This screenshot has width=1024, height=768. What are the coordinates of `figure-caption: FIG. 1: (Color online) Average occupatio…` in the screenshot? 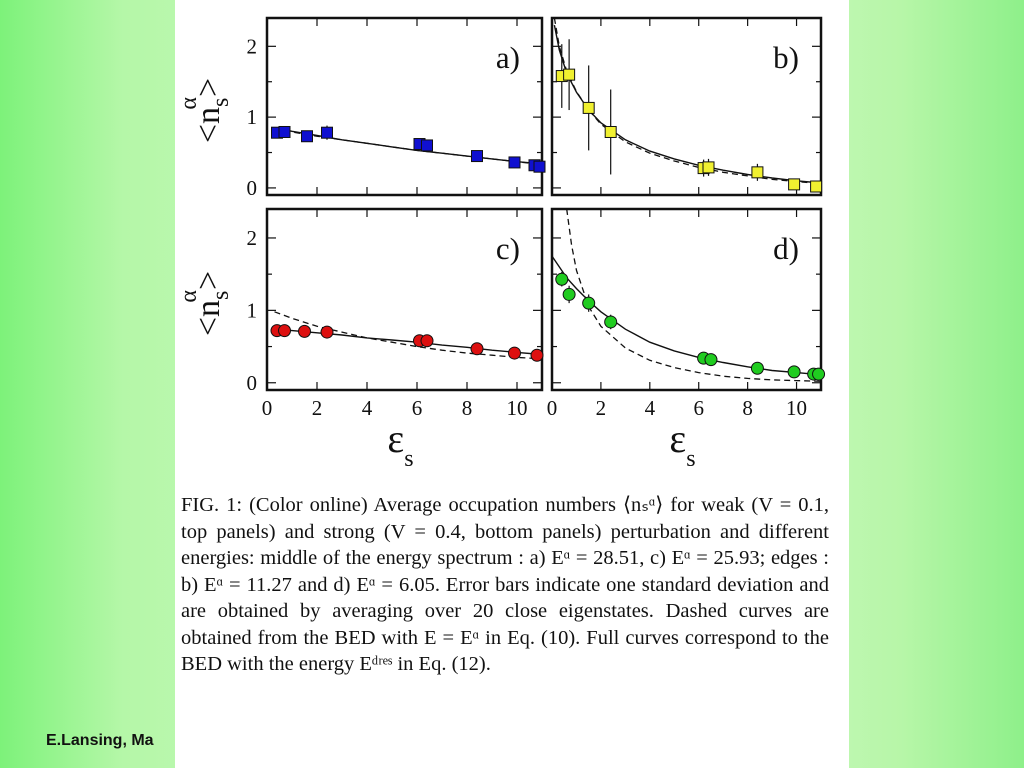 It's located at (505, 584).